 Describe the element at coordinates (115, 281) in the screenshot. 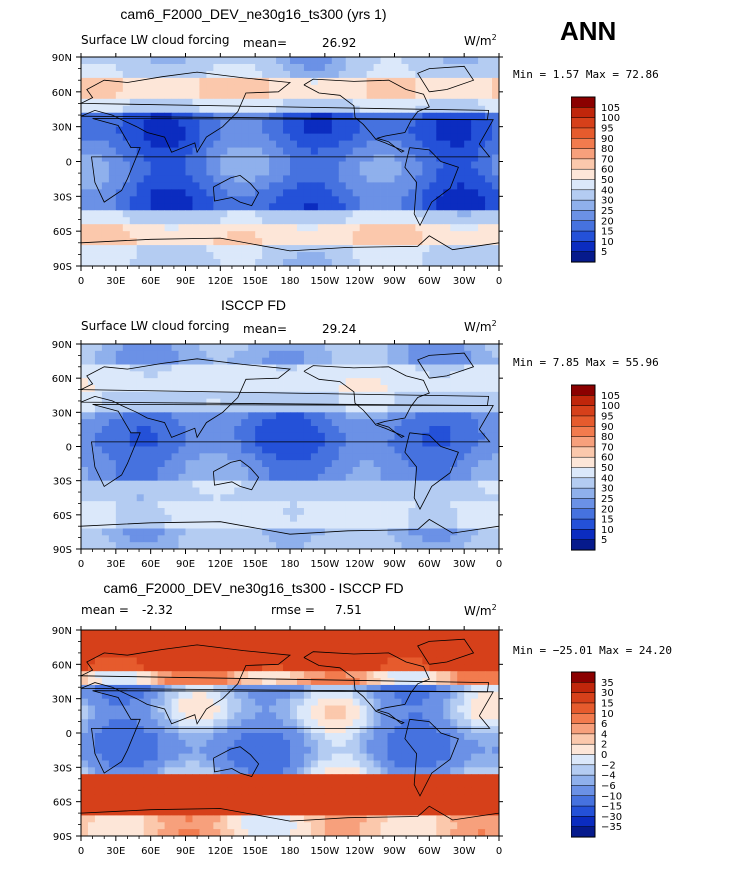

I see `x-tick-label: 30E` at that location.